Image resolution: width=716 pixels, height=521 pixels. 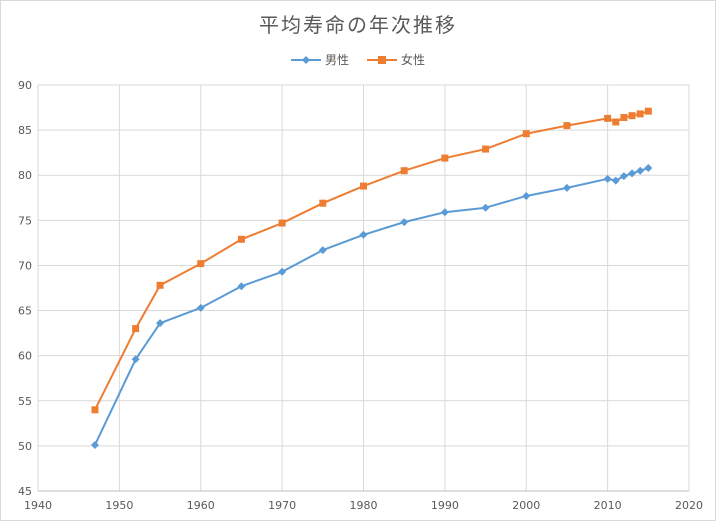 What do you see at coordinates (25, 220) in the screenshot?
I see `y-tick-label: 75` at bounding box center [25, 220].